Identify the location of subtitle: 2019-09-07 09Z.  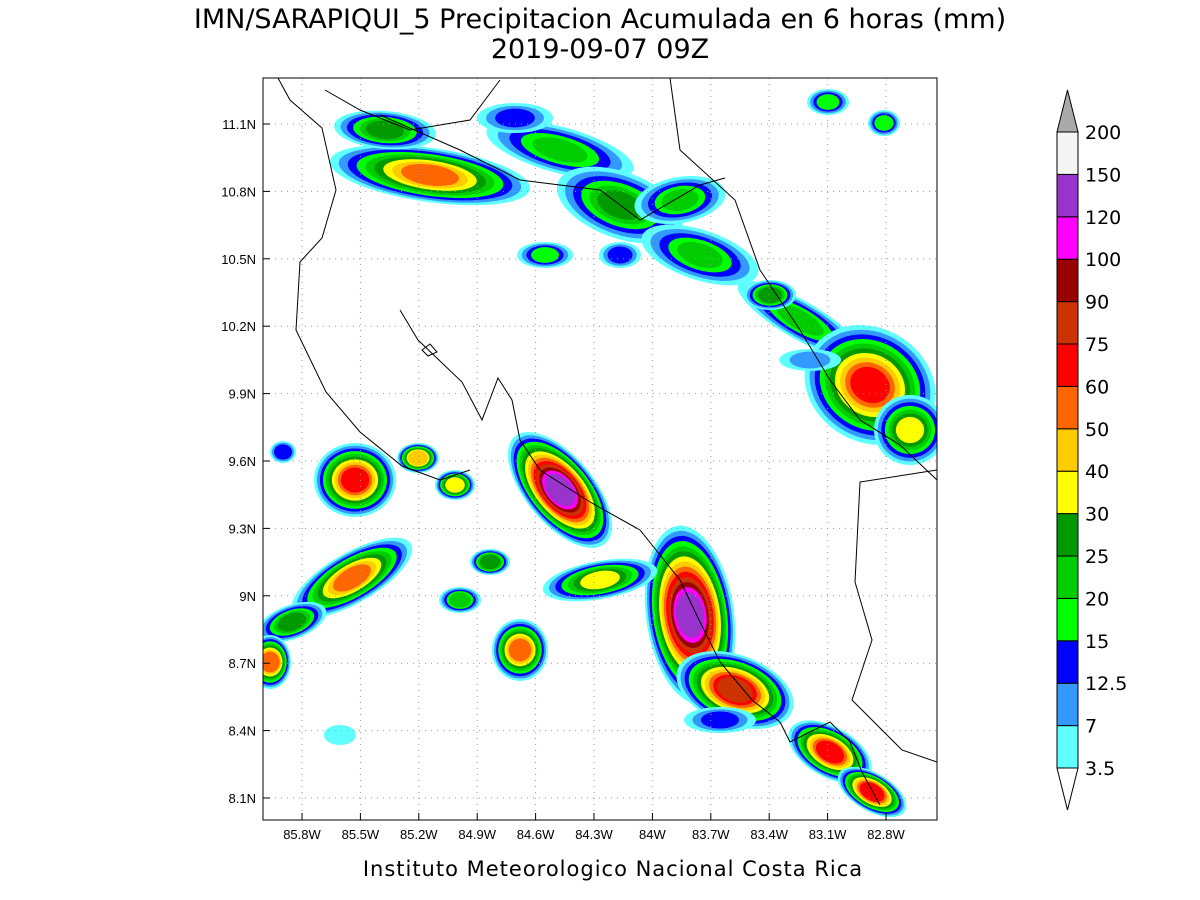
(600, 49).